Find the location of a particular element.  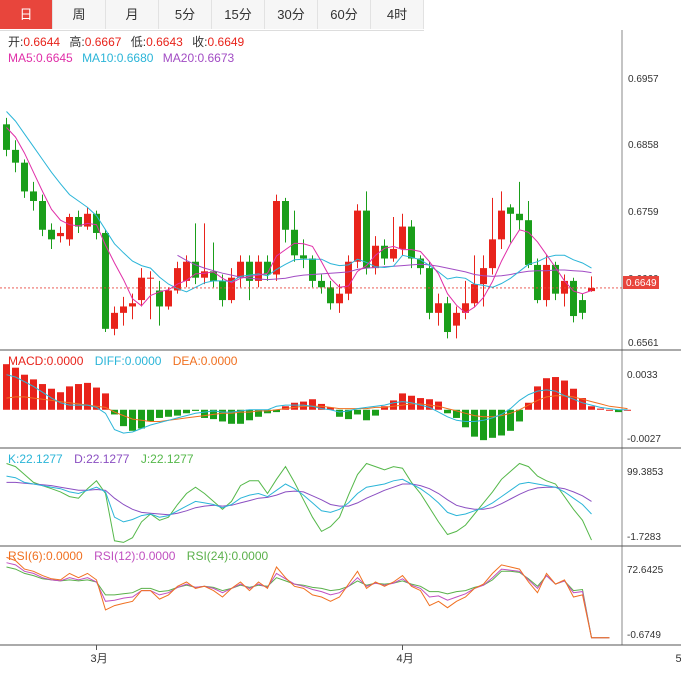

ma-header: MA5:0.6645 MA10:0.6680 MA20:0.6673 is located at coordinates (121, 58).